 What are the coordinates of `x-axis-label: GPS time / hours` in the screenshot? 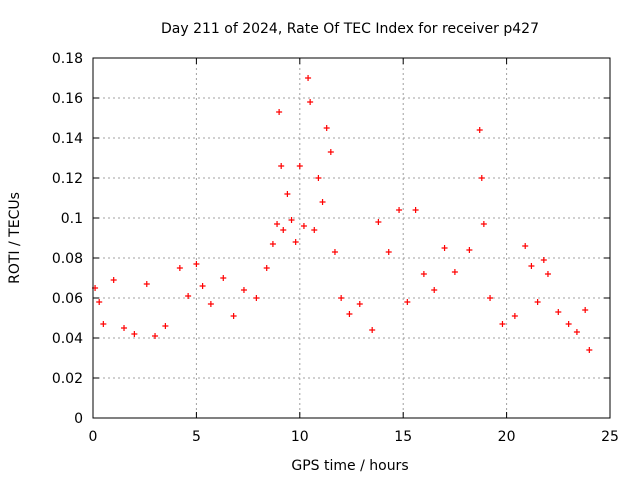 It's located at (349, 466).